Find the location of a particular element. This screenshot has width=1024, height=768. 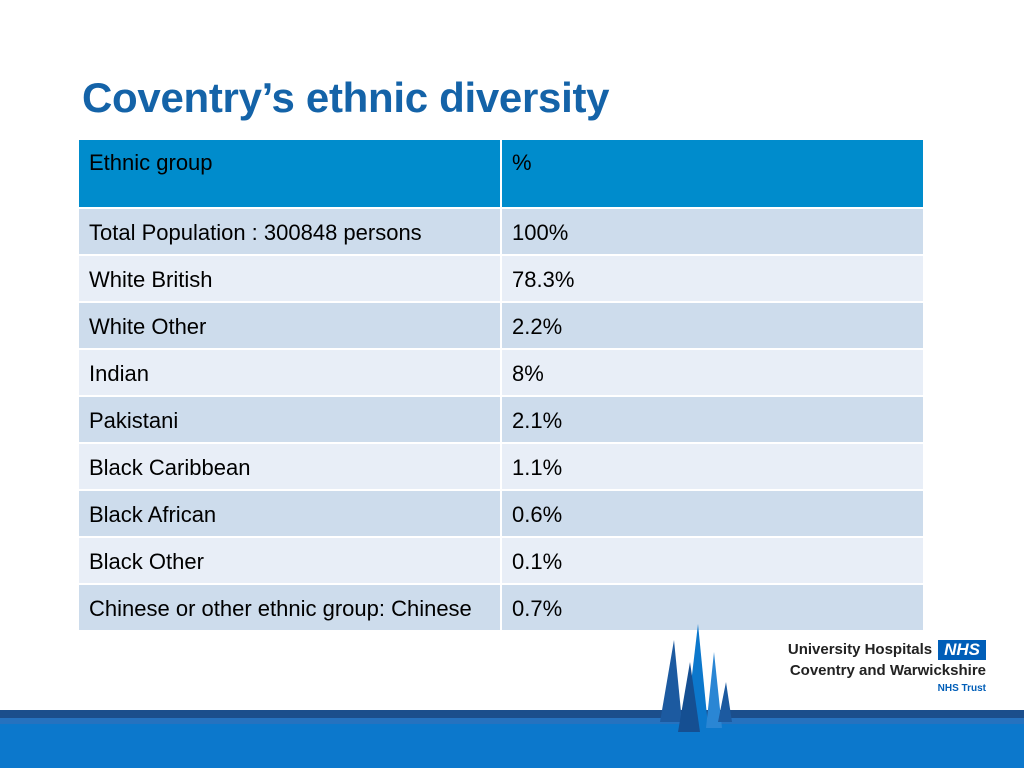

group-cell: Pakistani is located at coordinates (289, 419).